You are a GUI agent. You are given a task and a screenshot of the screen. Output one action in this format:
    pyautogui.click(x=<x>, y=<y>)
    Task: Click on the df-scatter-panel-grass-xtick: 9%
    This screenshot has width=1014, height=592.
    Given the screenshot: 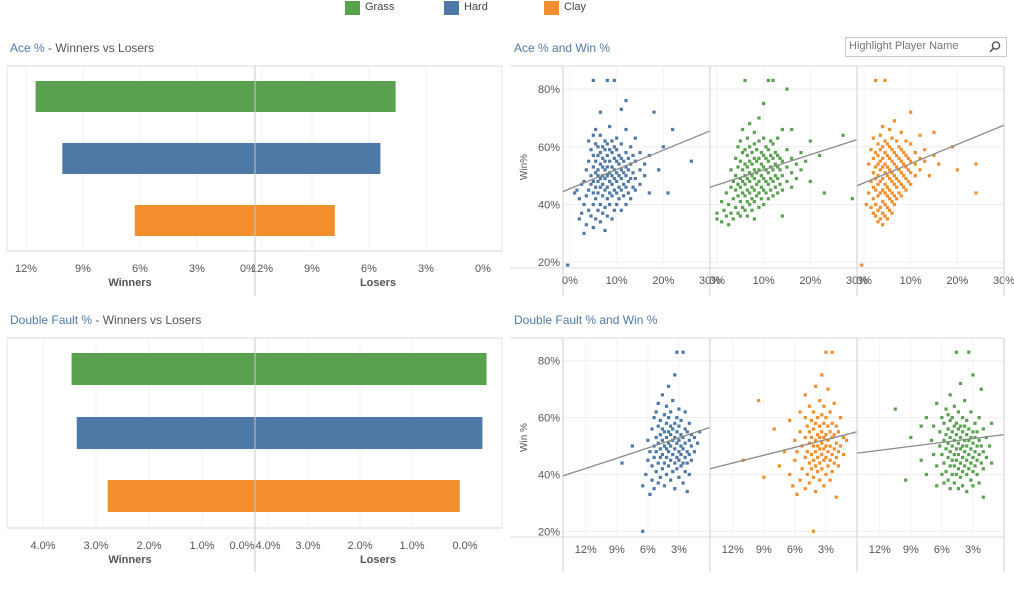 What is the action you would take?
    pyautogui.click(x=911, y=550)
    